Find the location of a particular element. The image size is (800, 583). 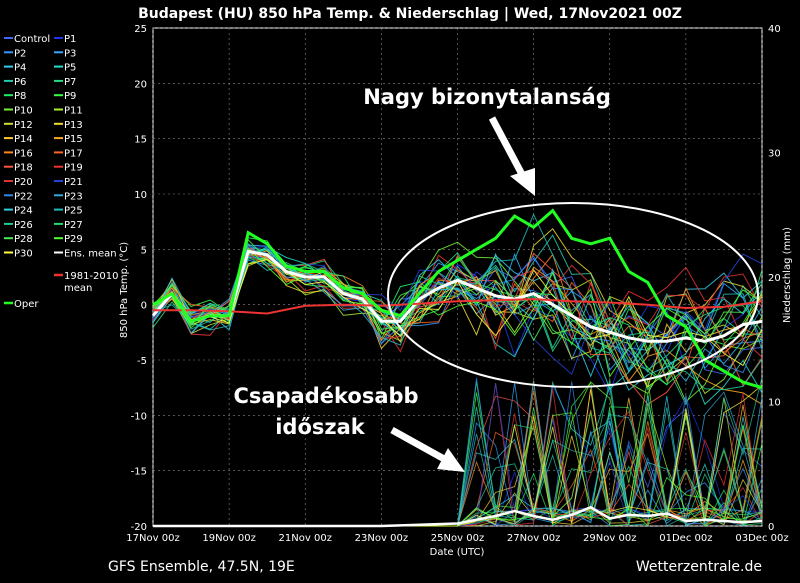

legend-label: P21 is located at coordinates (73, 182).